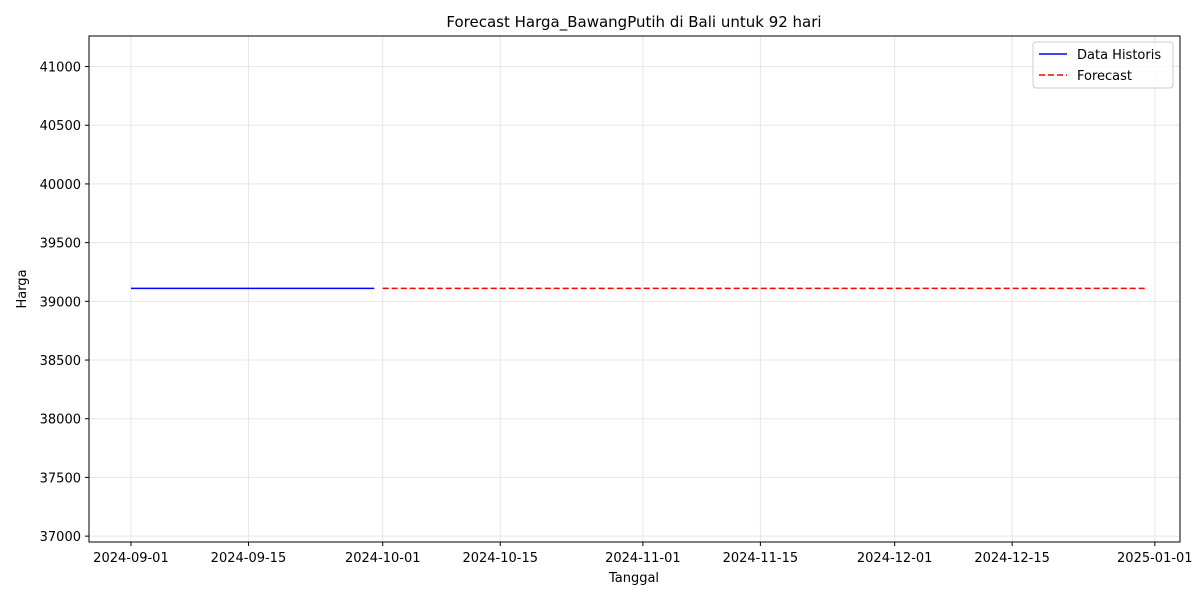 The image size is (1200, 600). Describe the element at coordinates (131, 558) in the screenshot. I see `x-tick-label: 2024-09-01` at that location.